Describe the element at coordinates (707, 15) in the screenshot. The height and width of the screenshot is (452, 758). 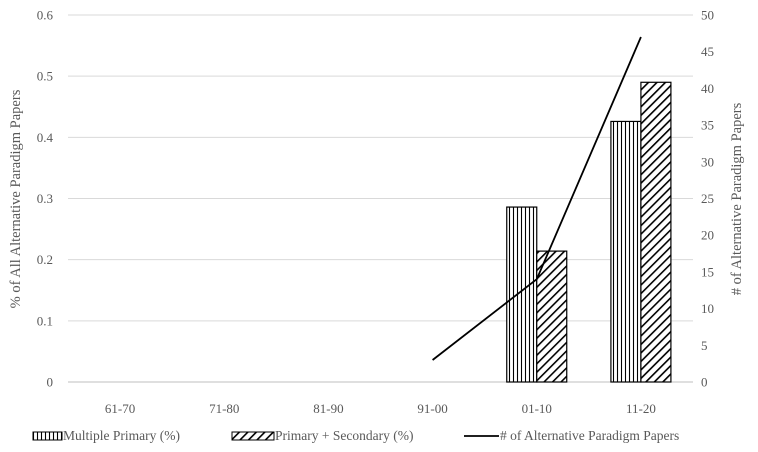
I see `y2-tick-label: 50` at that location.